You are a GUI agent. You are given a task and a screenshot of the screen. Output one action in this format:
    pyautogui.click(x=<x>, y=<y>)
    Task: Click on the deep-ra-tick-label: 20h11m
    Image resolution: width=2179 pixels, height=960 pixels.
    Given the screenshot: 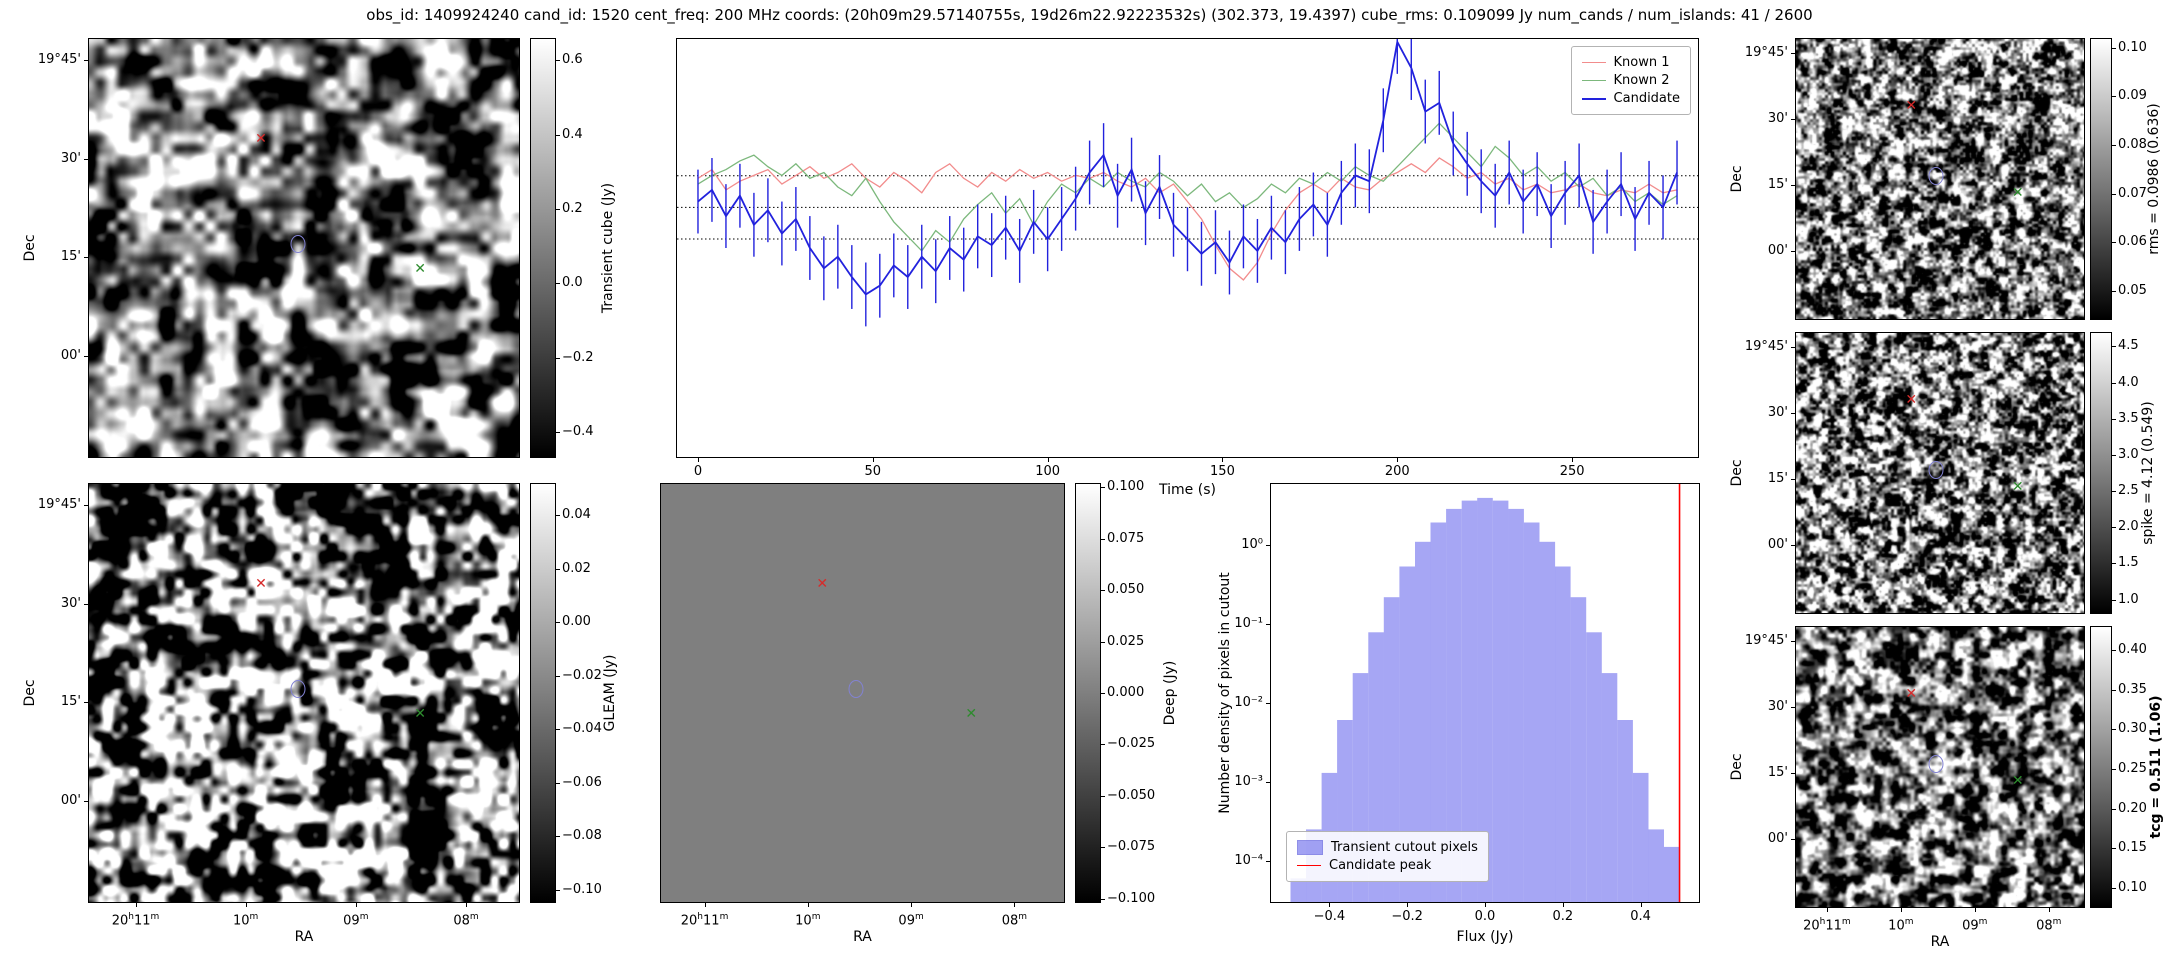 What is the action you would take?
    pyautogui.click(x=704, y=920)
    